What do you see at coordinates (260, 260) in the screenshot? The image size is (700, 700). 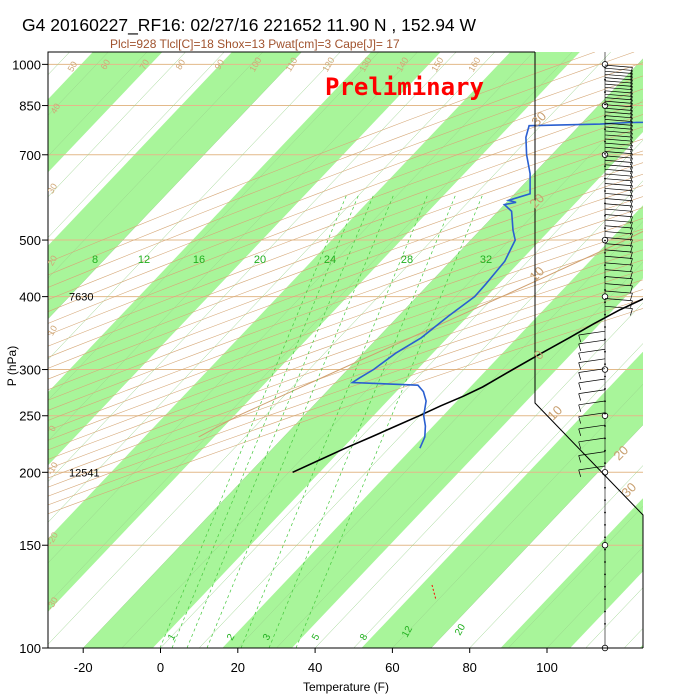 I see `green-band-label: 20` at bounding box center [260, 260].